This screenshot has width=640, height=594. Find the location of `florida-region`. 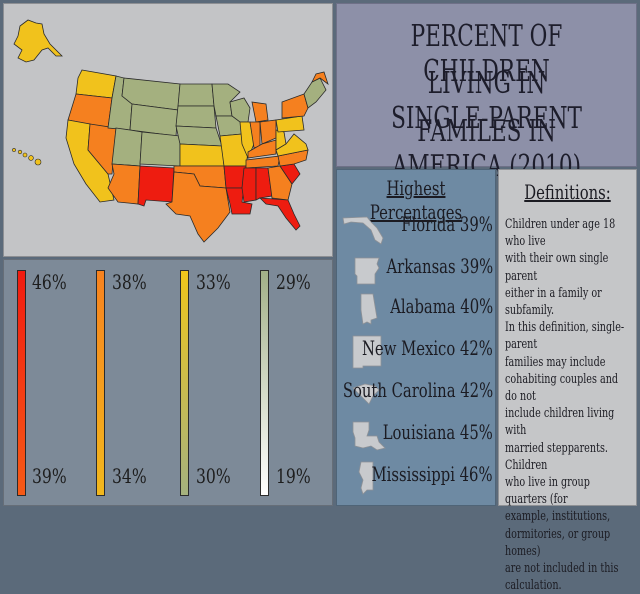

florida-region is located at coordinates (279, 214).